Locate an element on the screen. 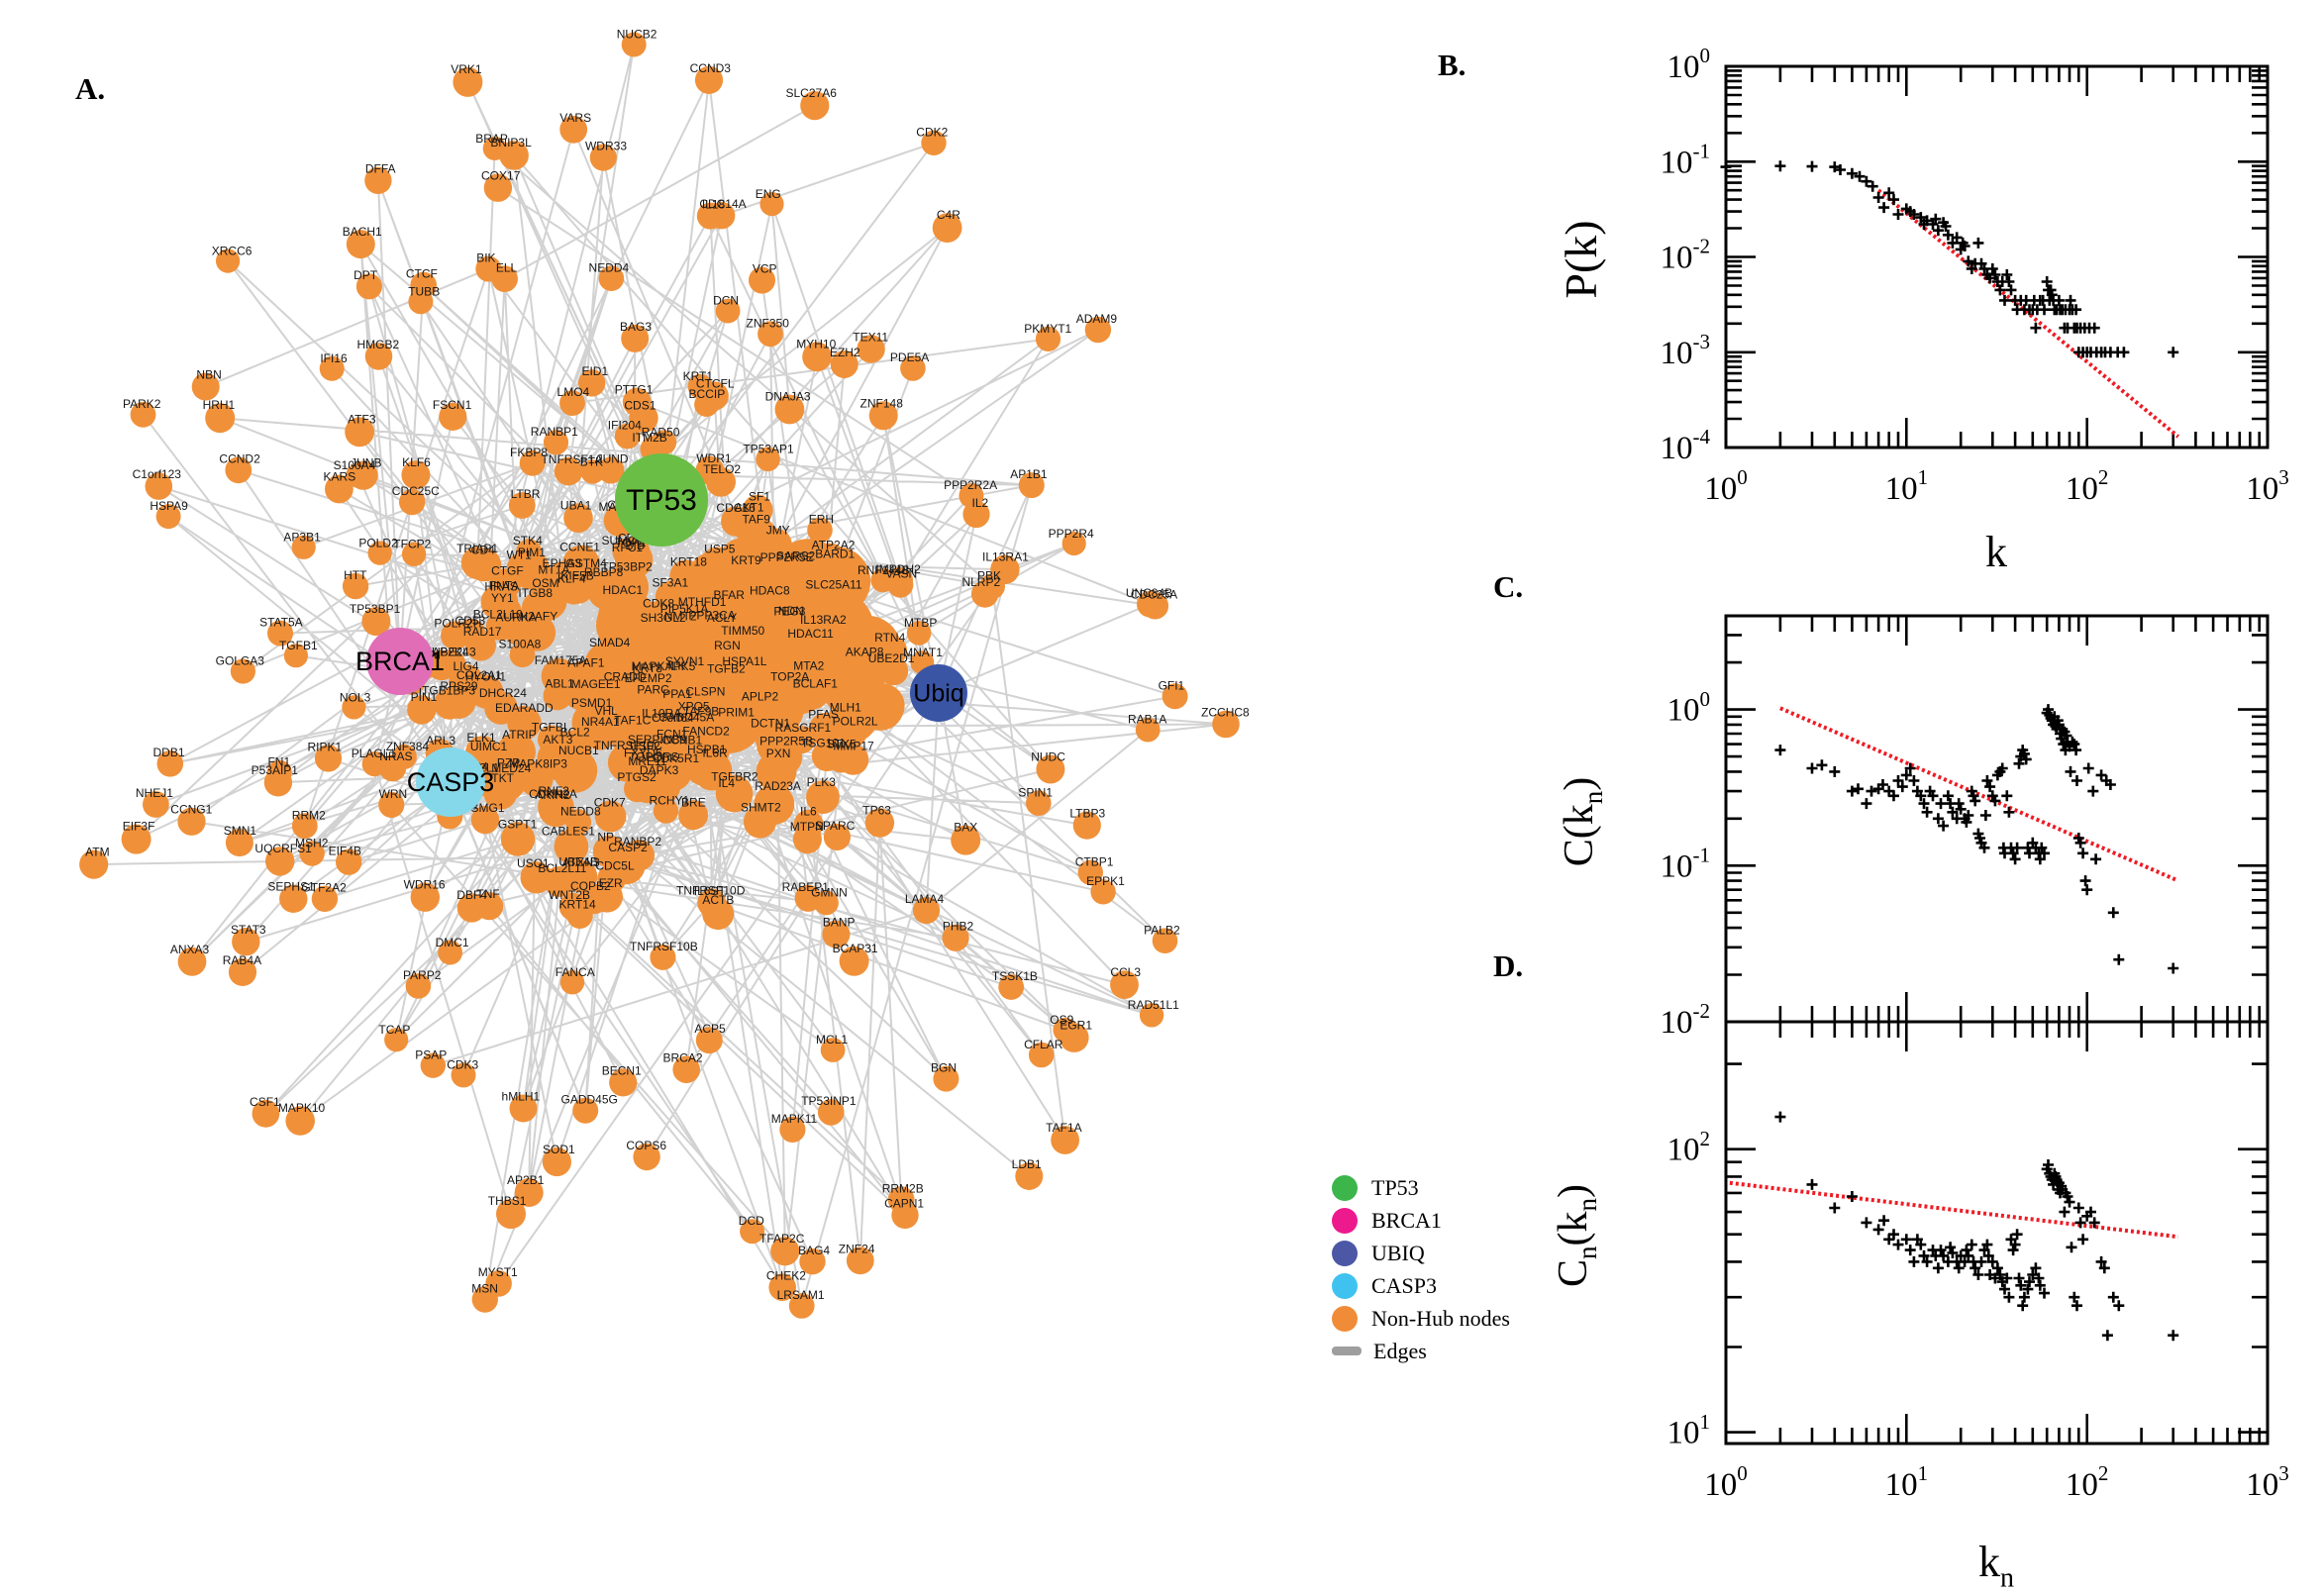 This screenshot has height=1596, width=2323. panel-label-d: D. is located at coordinates (1508, 965).